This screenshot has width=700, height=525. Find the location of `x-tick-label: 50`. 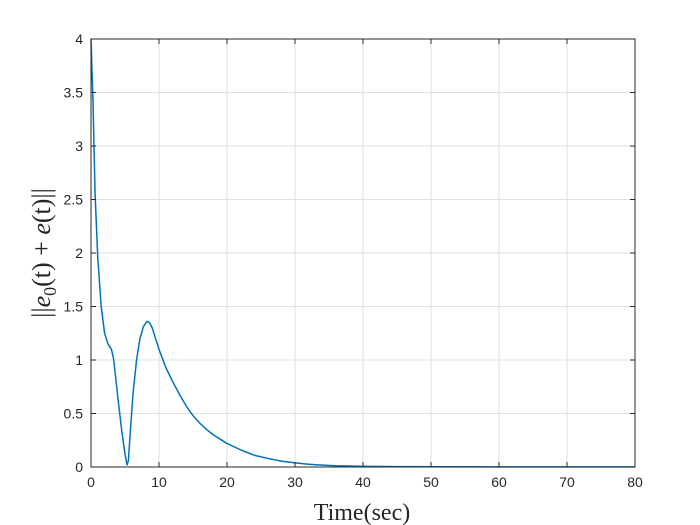

x-tick-label: 50 is located at coordinates (431, 482).